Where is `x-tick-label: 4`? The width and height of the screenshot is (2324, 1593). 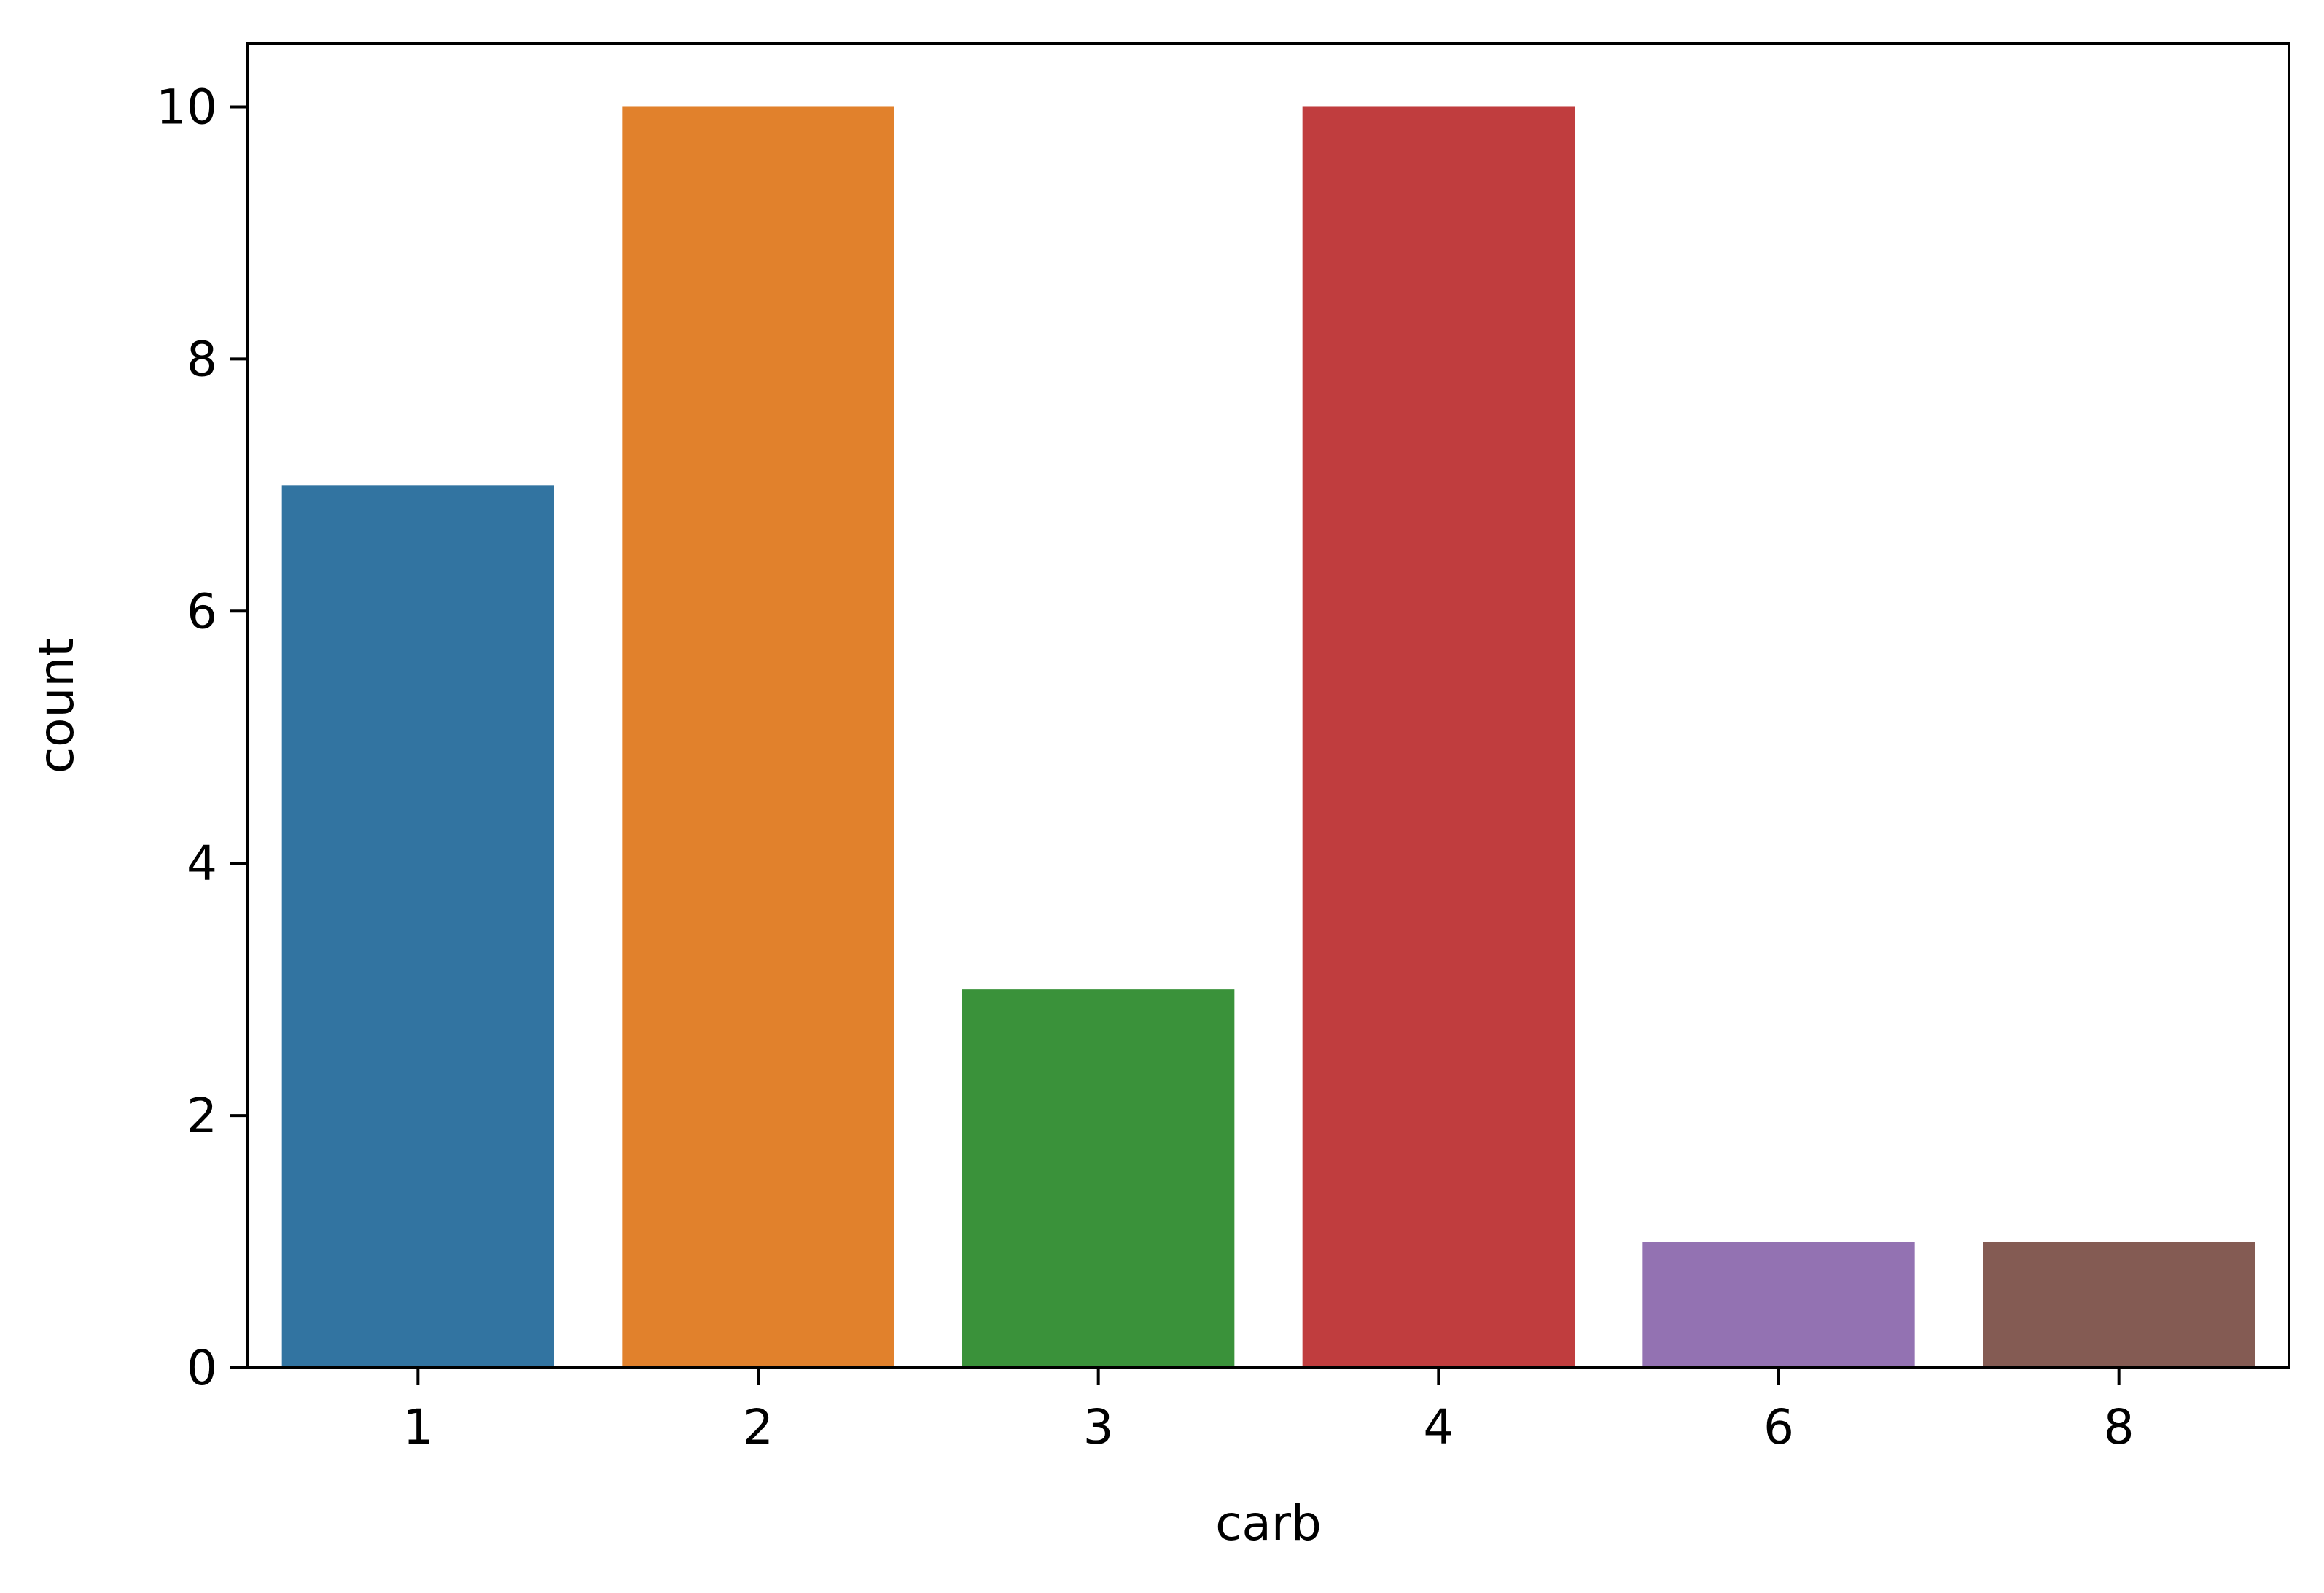 x-tick-label: 4 is located at coordinates (1438, 1427).